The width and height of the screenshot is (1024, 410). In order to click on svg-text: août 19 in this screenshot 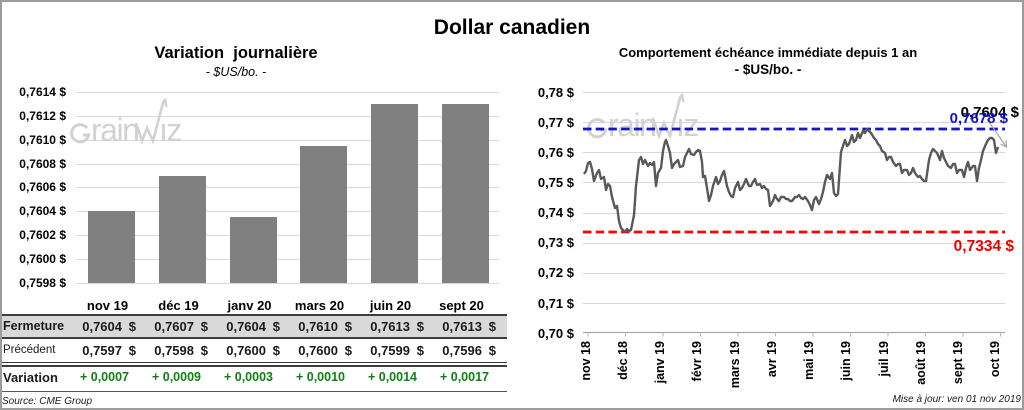, I will do `click(921, 363)`.